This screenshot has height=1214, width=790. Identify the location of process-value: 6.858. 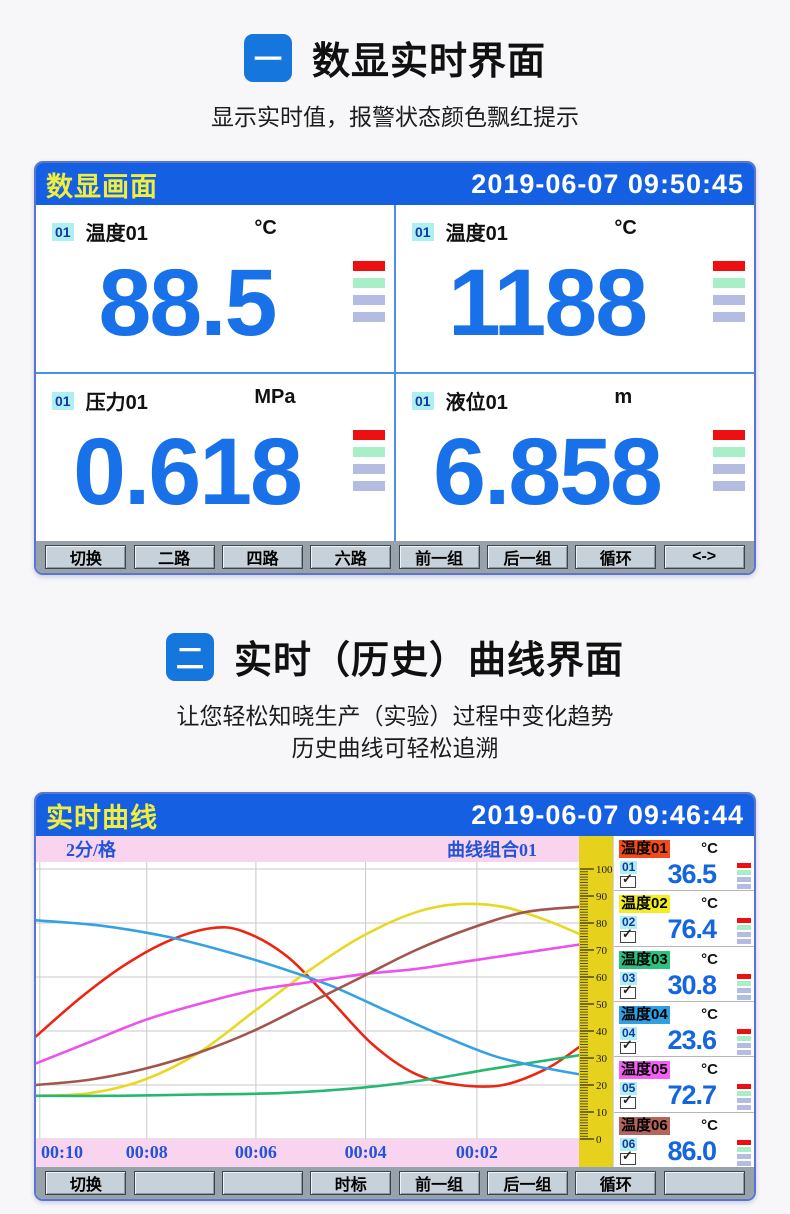
(548, 472).